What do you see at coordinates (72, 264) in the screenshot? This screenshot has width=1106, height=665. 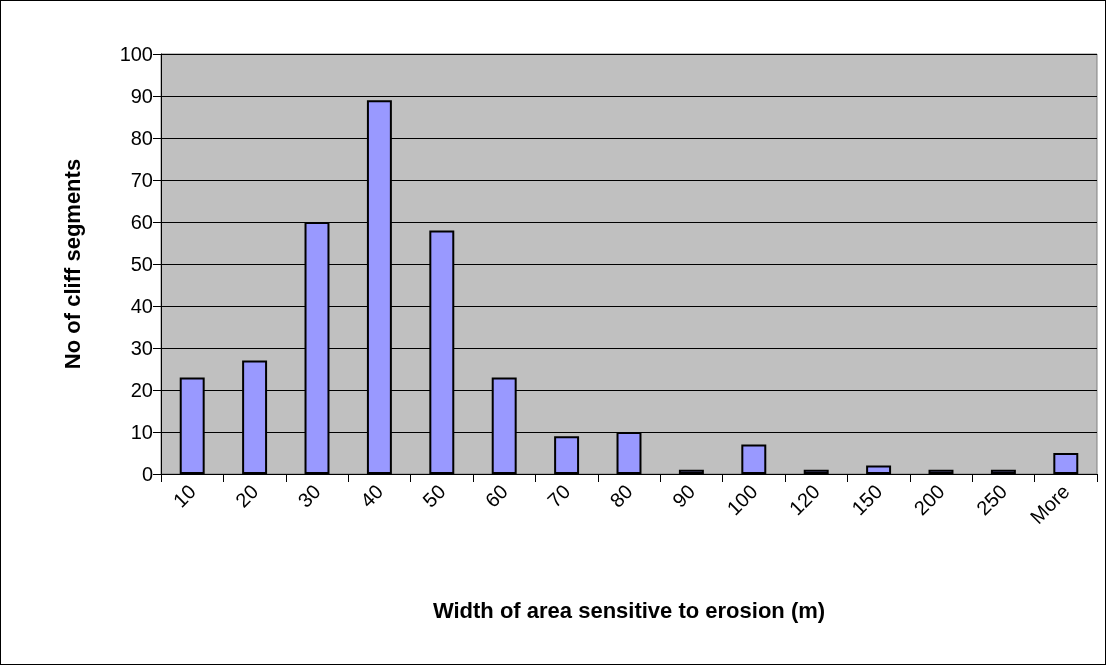 I see `y-axis-title: No of cliff segments` at bounding box center [72, 264].